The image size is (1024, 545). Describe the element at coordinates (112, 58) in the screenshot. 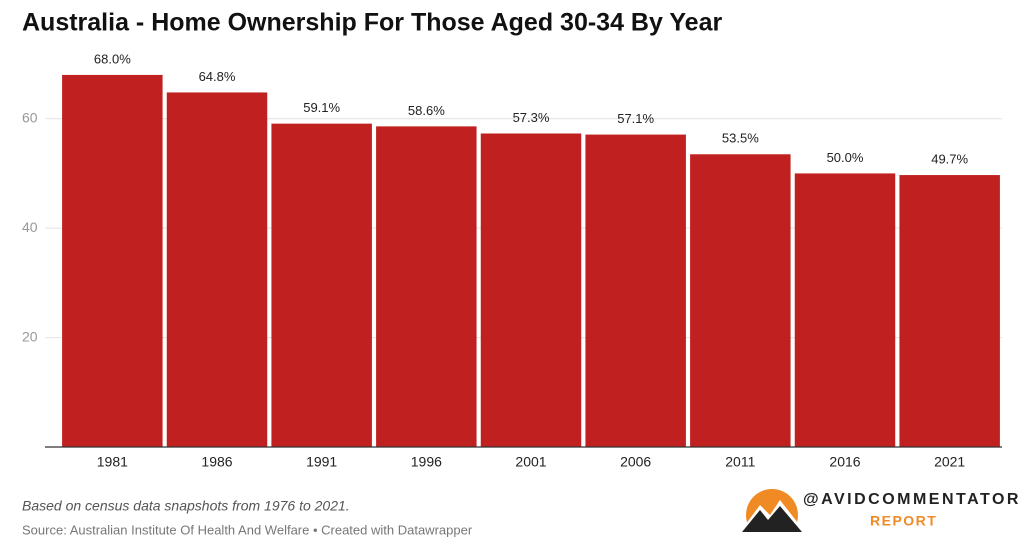

I see `value-label: 68.0%` at that location.